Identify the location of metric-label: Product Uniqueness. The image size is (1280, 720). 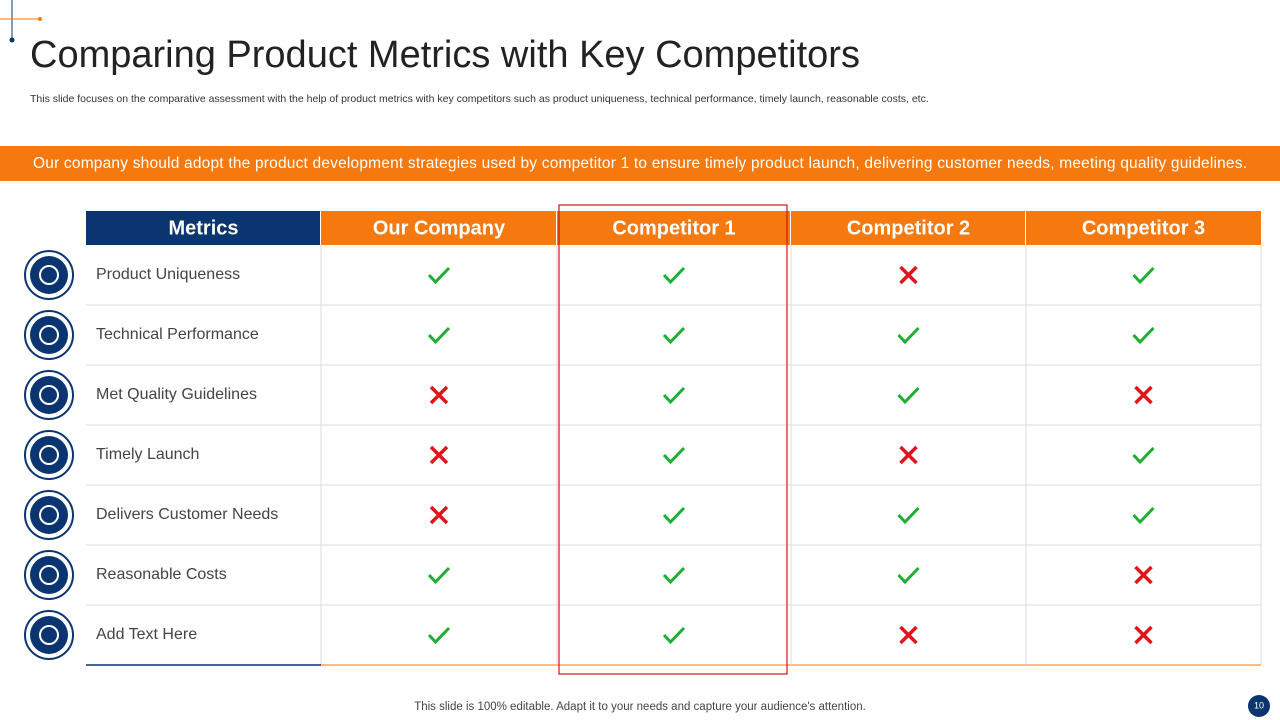
(168, 274).